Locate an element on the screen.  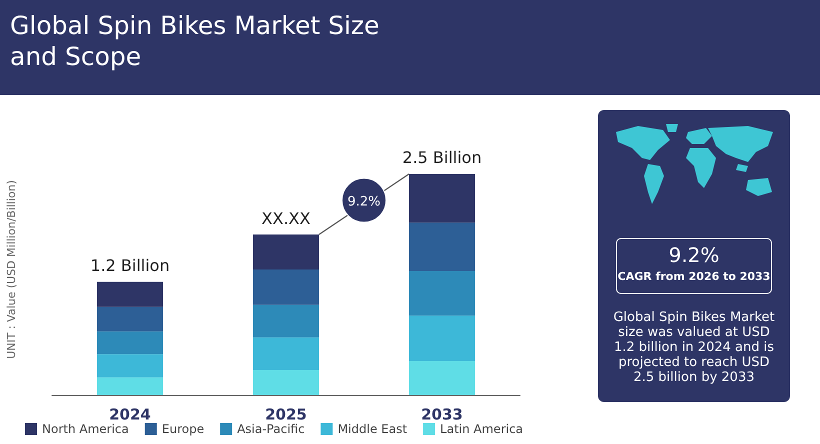
text: 9.2% is located at coordinates (694, 255).